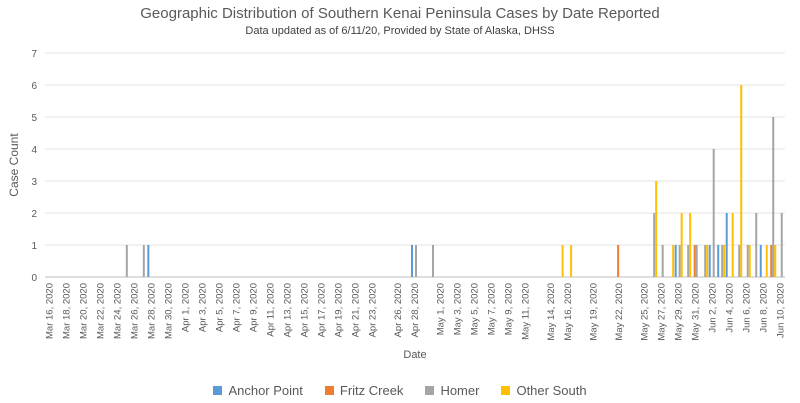  Describe the element at coordinates (764, 308) in the screenshot. I see `x-tick-label: Jun 8, 2020` at that location.